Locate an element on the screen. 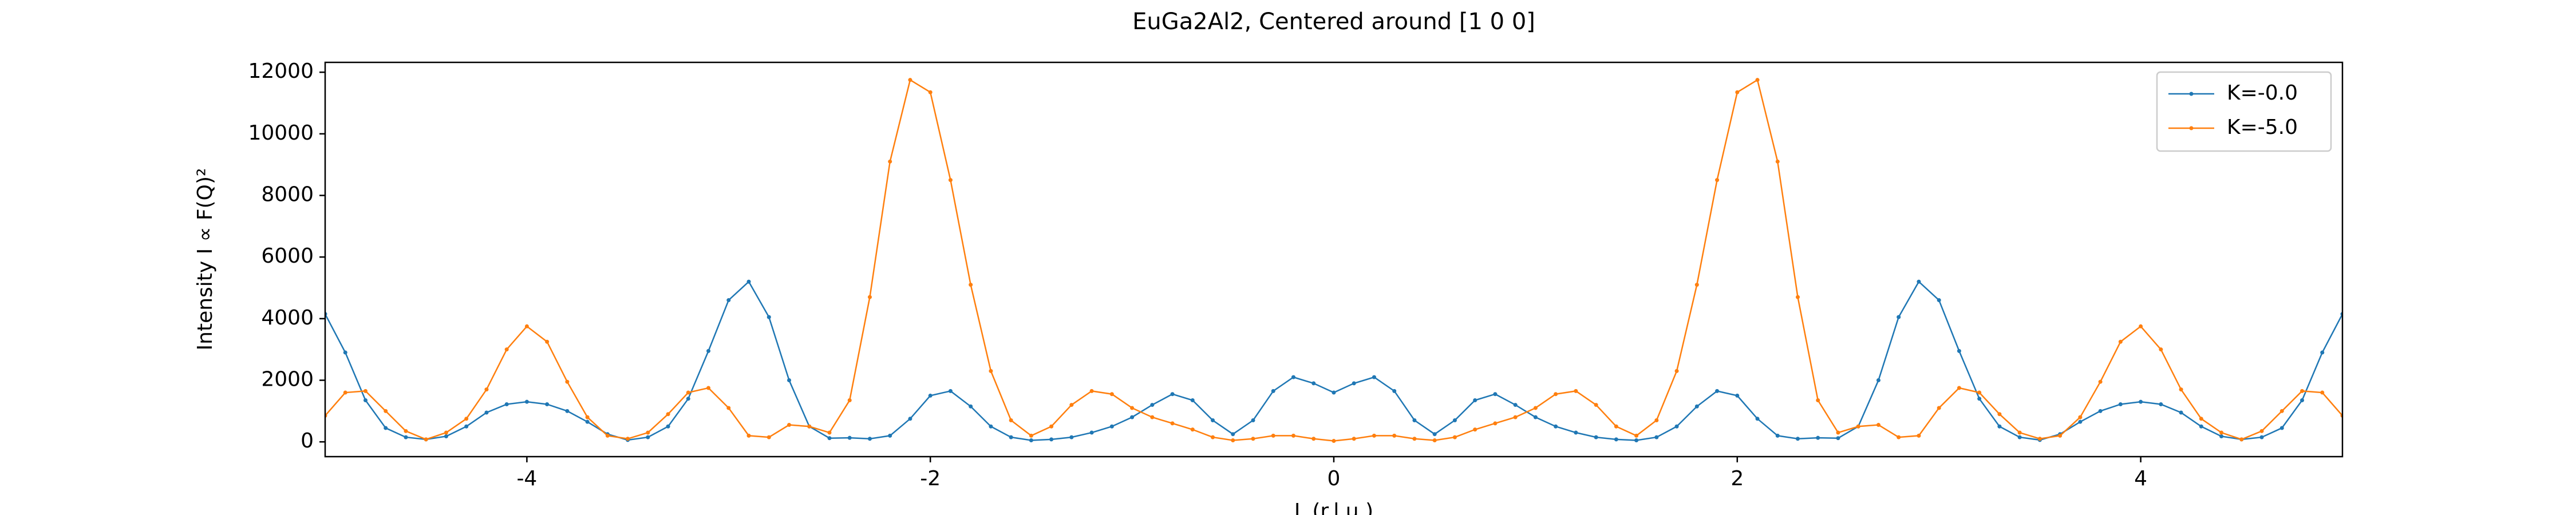 This screenshot has width=2576, height=515. legend-label: K=-5.0 is located at coordinates (2262, 127).